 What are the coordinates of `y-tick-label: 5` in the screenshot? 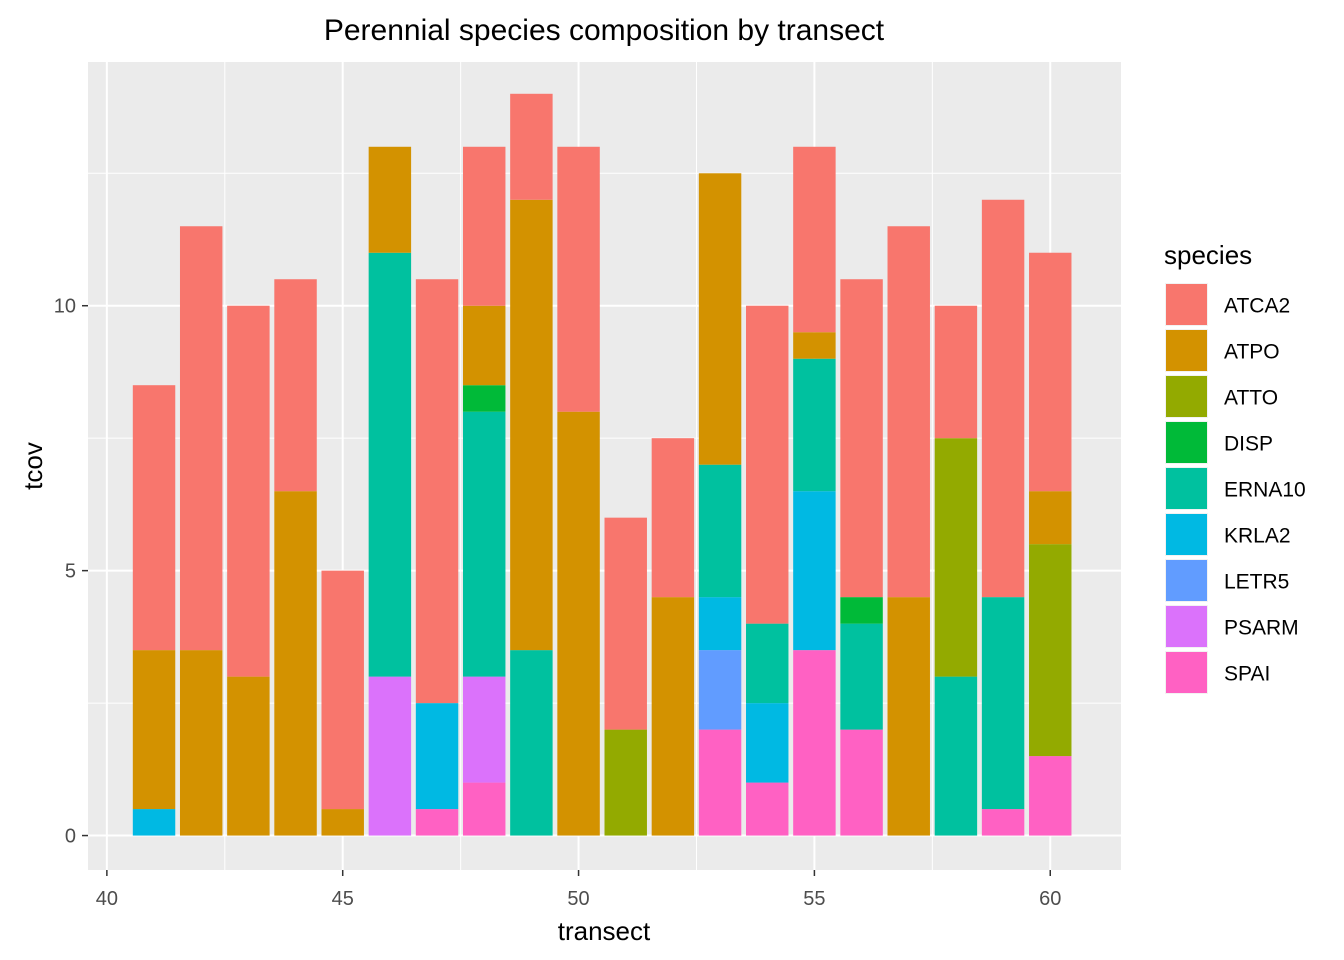 It's located at (70, 572).